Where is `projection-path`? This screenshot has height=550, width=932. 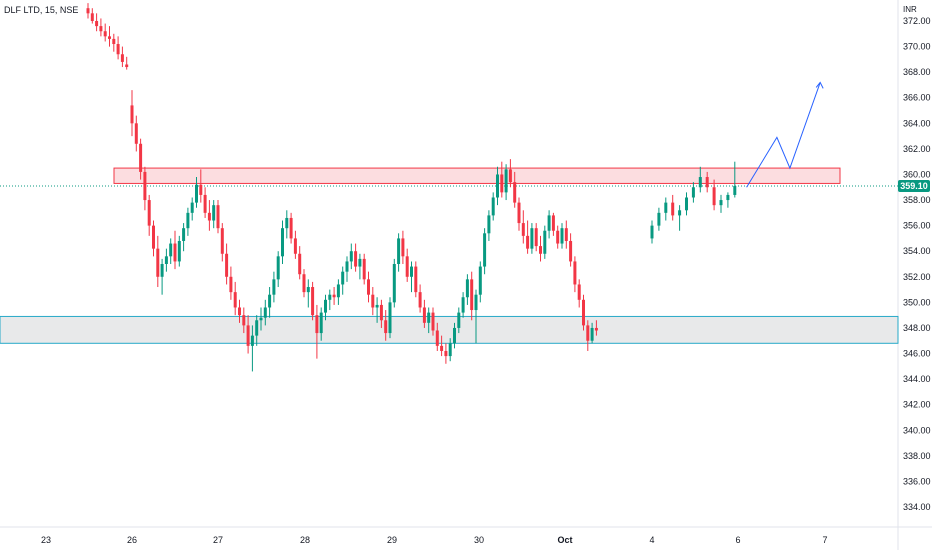
projection-path is located at coordinates (783, 135).